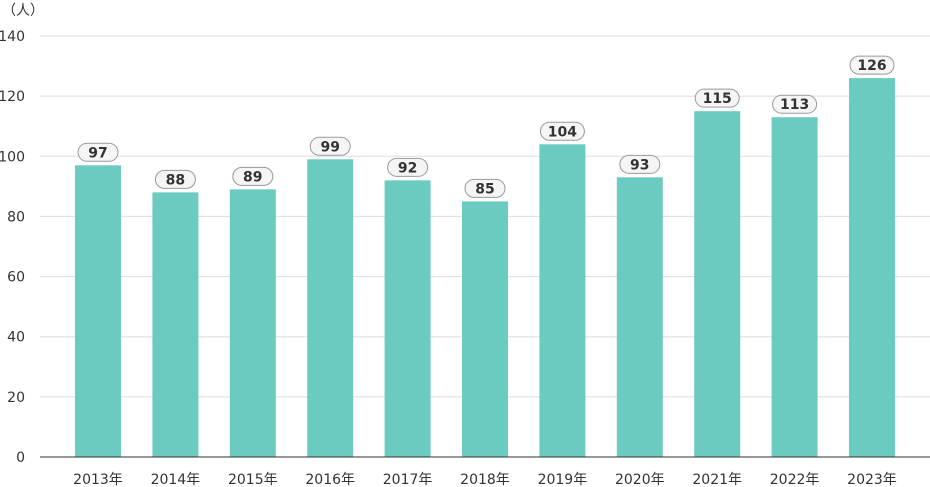 The height and width of the screenshot is (487, 930). Describe the element at coordinates (408, 479) in the screenshot. I see `x-tick-label: 2017年` at that location.